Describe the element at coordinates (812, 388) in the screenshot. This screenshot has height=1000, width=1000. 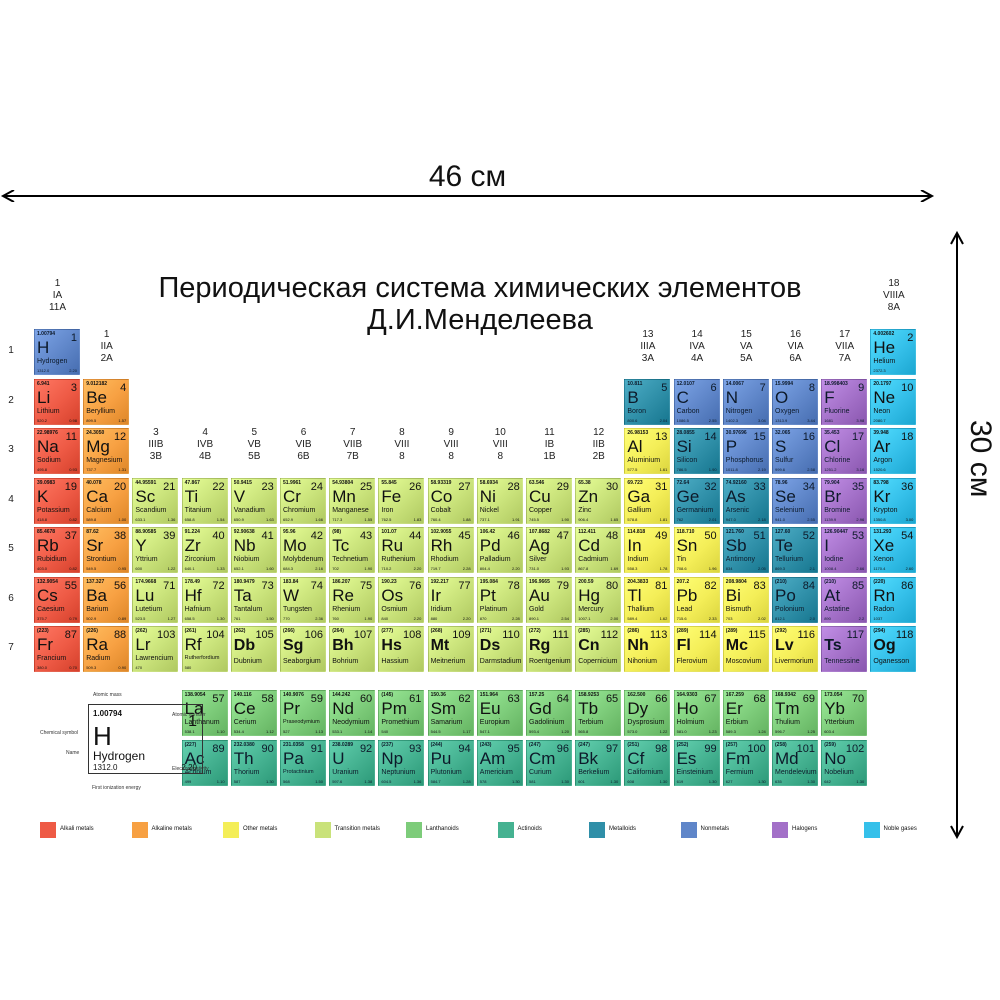
I see `atomic-number: 8` at that location.